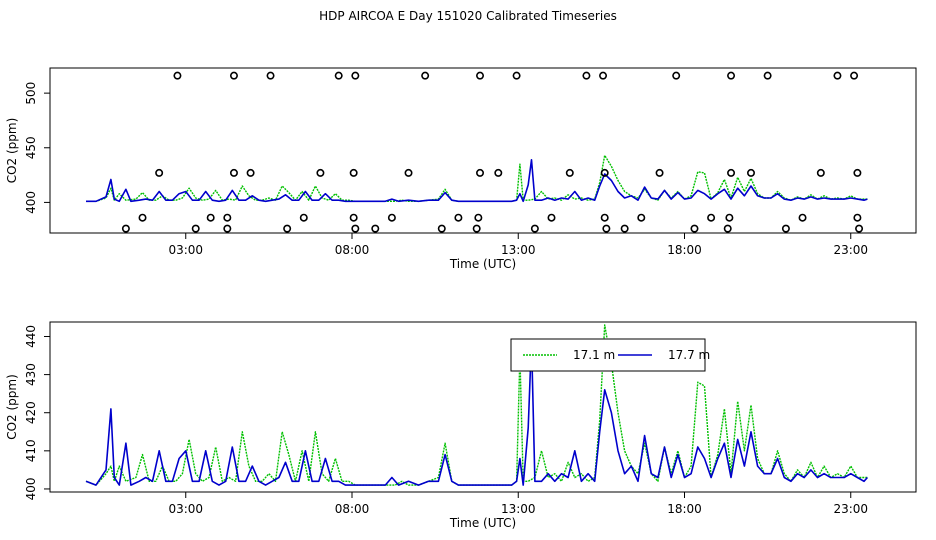 The width and height of the screenshot is (936, 540). I want to click on legend: 17.1 m 17.7 m, so click(610, 355).